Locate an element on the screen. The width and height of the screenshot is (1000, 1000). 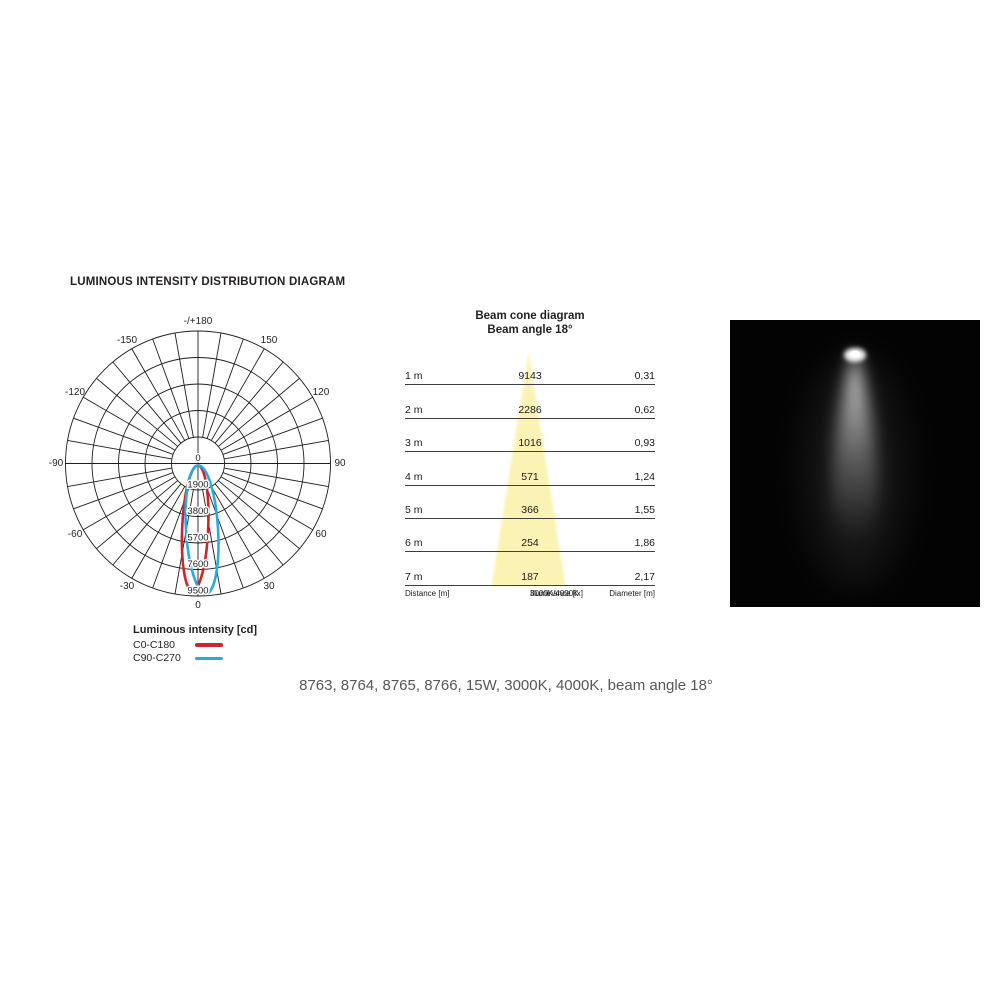
beam-cone-title-block: Beam cone diagram Beam angle 18° is located at coordinates (530, 323).